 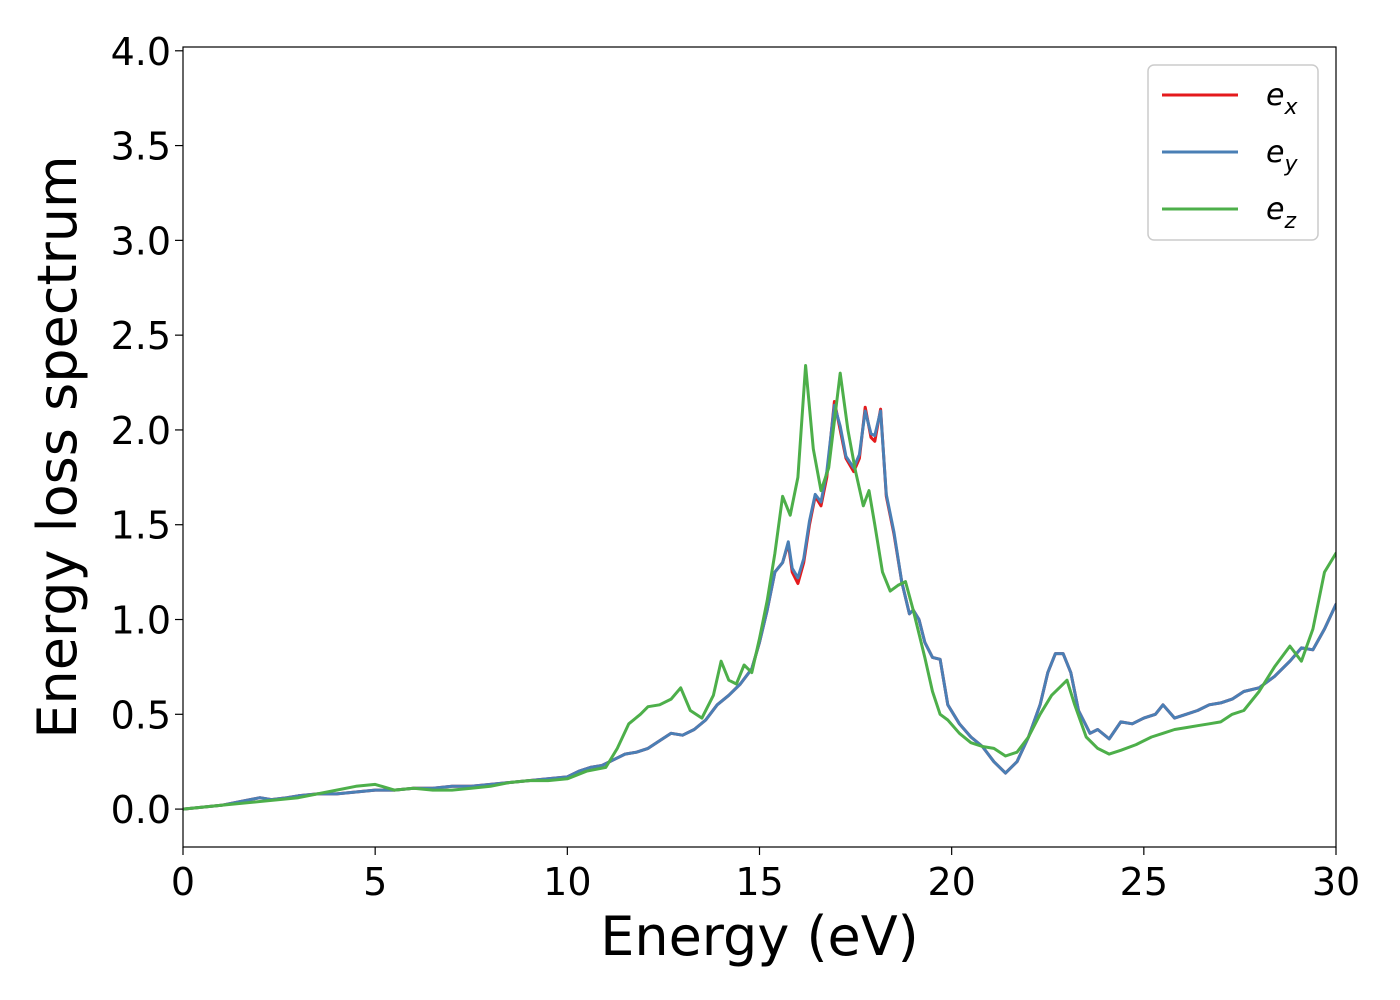 I want to click on x-axis-title: Energy (eV), so click(x=759, y=936).